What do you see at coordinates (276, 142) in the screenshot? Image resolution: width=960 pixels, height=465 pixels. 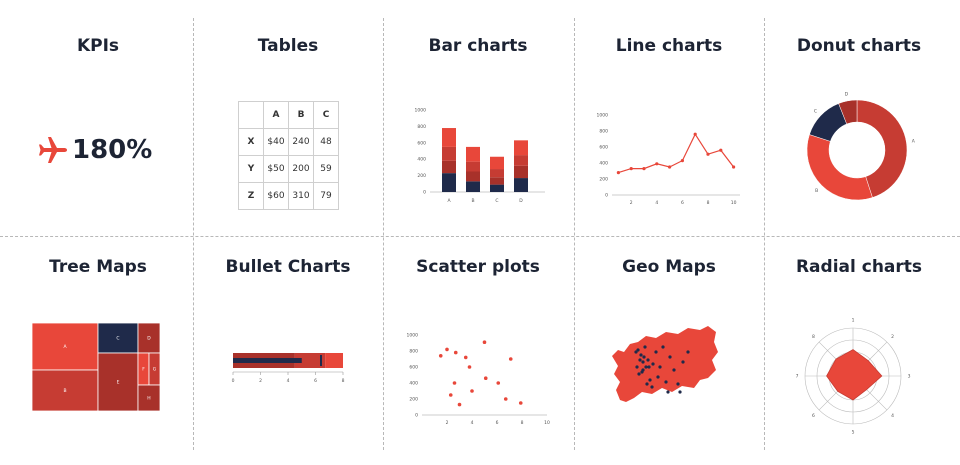 I see `table-cell: $40` at bounding box center [276, 142].